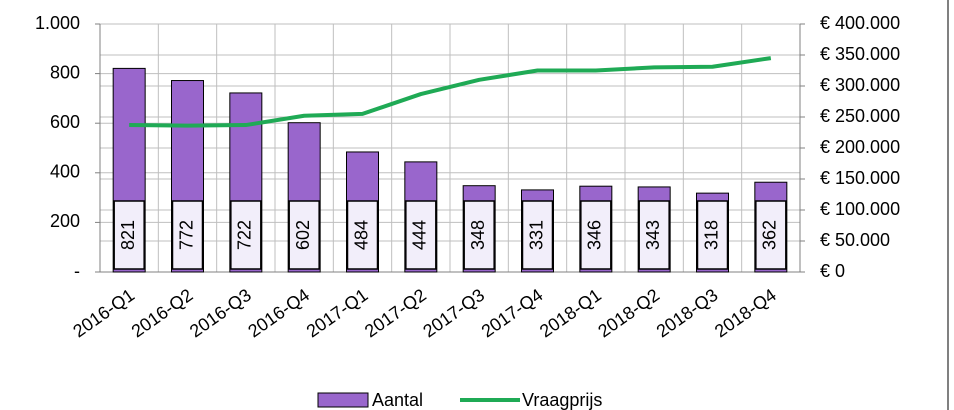  What do you see at coordinates (343, 400) in the screenshot?
I see `legend-swatch` at bounding box center [343, 400].